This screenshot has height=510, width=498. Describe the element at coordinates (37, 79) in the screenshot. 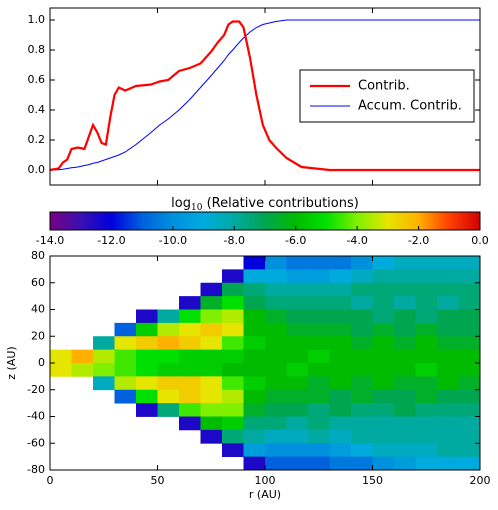

I see `y-tick-label: 0.6` at that location.